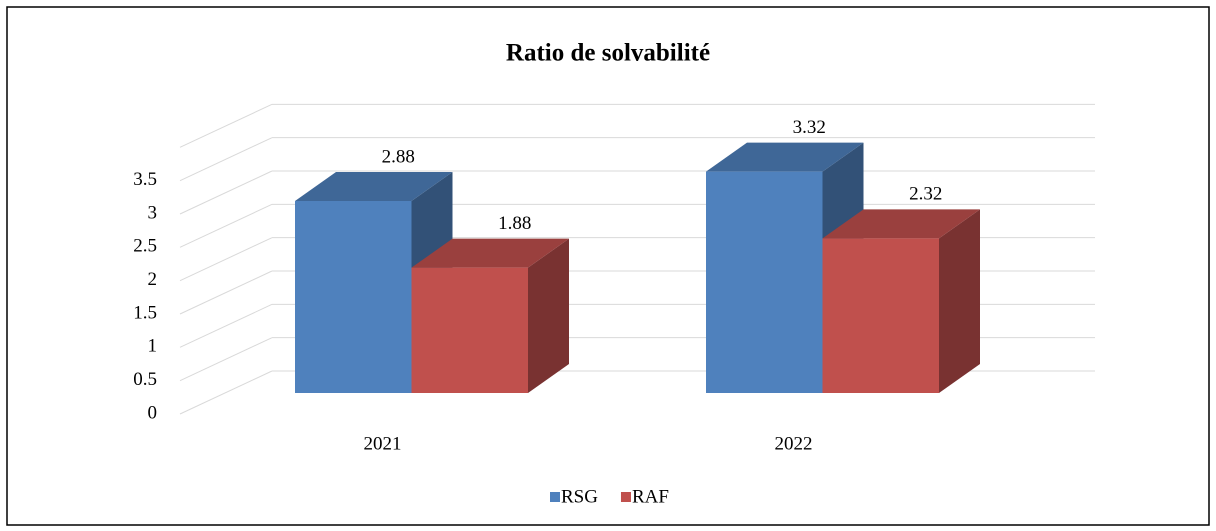 The width and height of the screenshot is (1216, 531). I want to click on legend-label: RSG, so click(579, 496).